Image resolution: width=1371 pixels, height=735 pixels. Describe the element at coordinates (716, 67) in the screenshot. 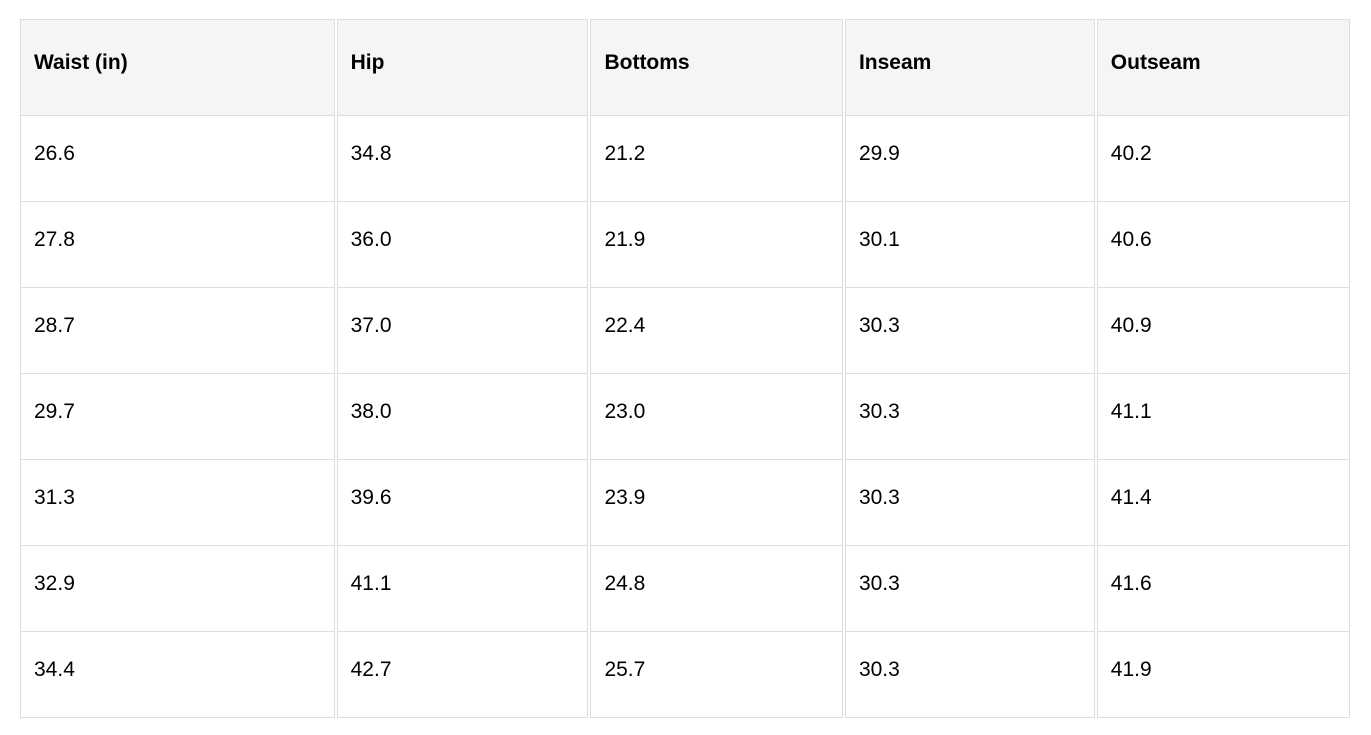

I see `column-header-bottoms: Bottoms` at that location.